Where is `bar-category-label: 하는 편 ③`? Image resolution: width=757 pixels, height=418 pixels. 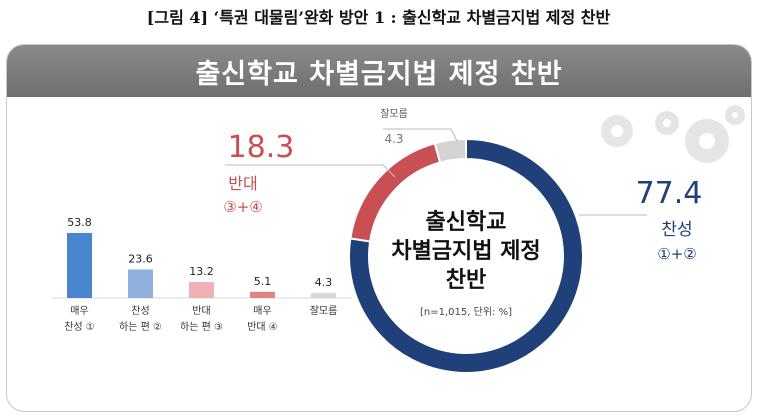 bar-category-label: 하는 편 ③ is located at coordinates (201, 326).